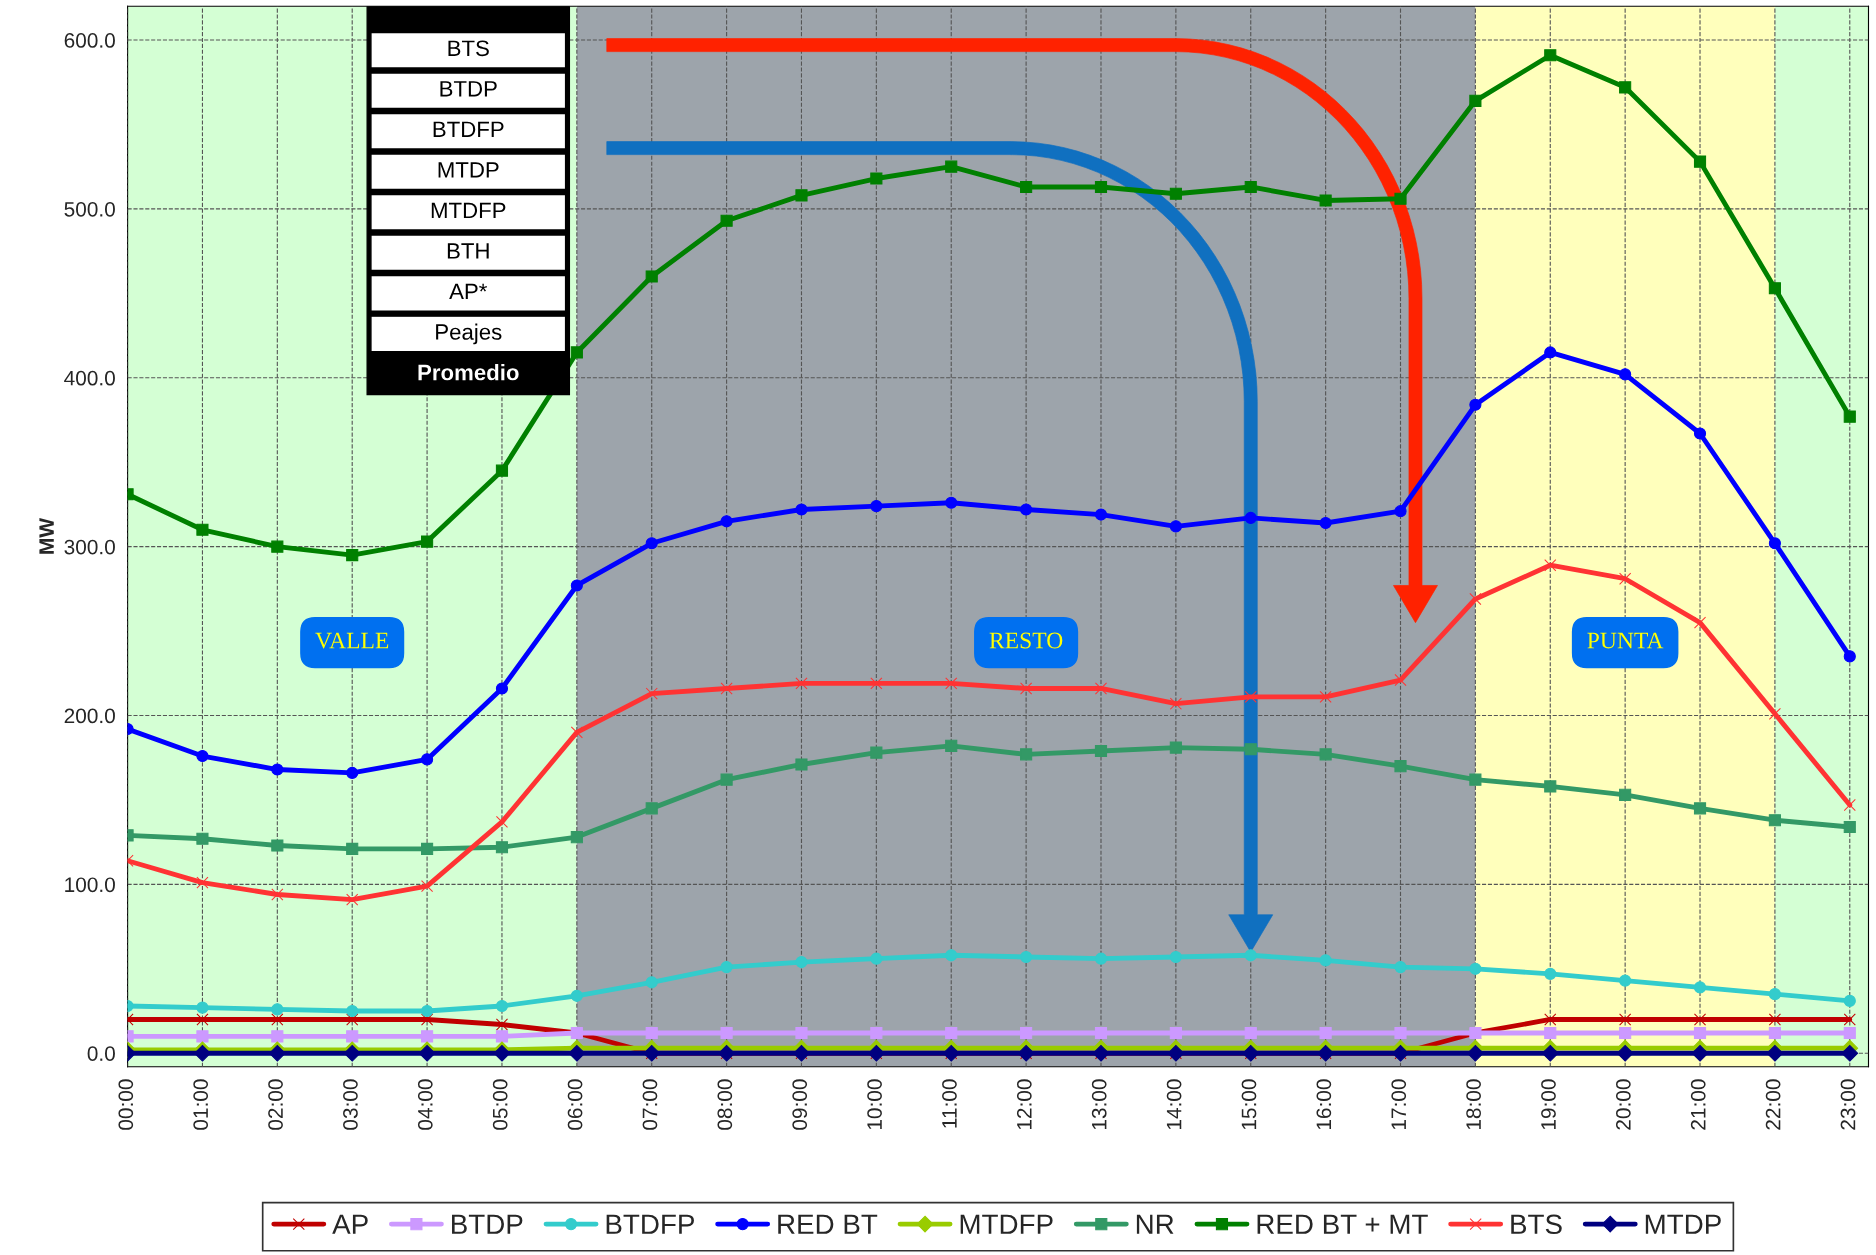  Describe the element at coordinates (275, 1104) in the screenshot. I see `x-tick-label: 02:00` at that location.